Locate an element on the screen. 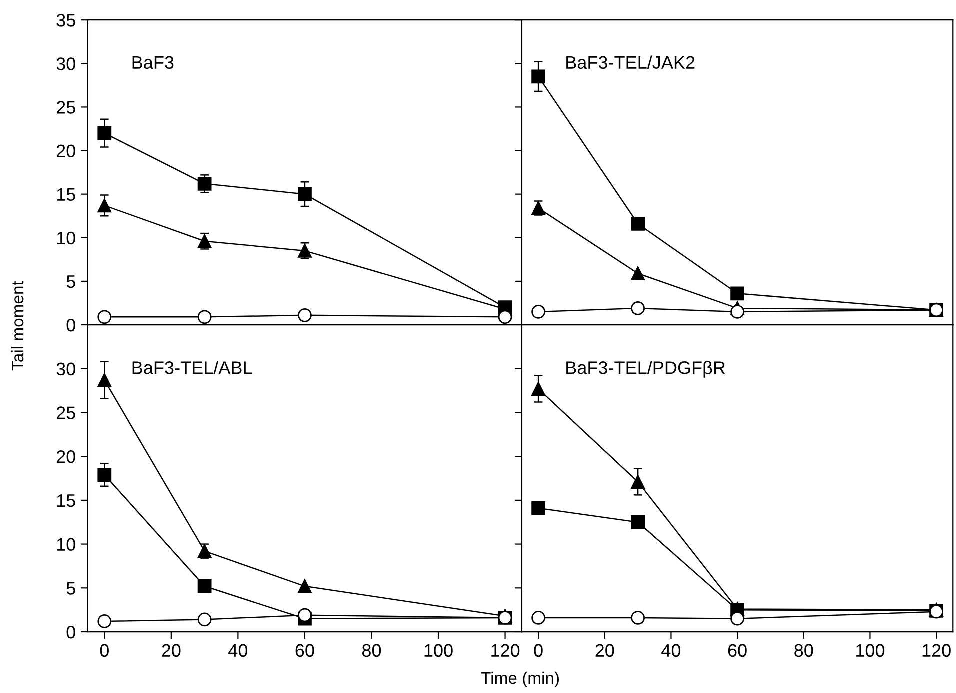  annotation: BaF3-TEL/JAK2 is located at coordinates (630, 63).